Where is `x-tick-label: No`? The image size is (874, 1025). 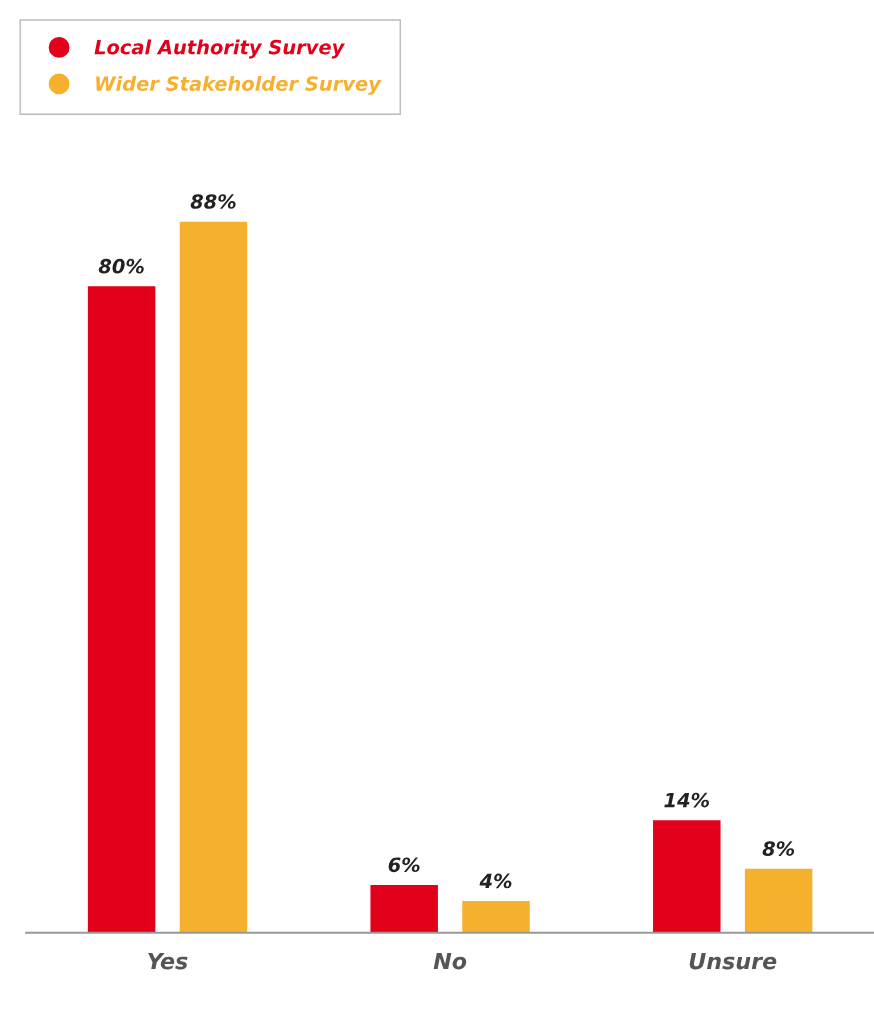
x-tick-label: No is located at coordinates (450, 961).